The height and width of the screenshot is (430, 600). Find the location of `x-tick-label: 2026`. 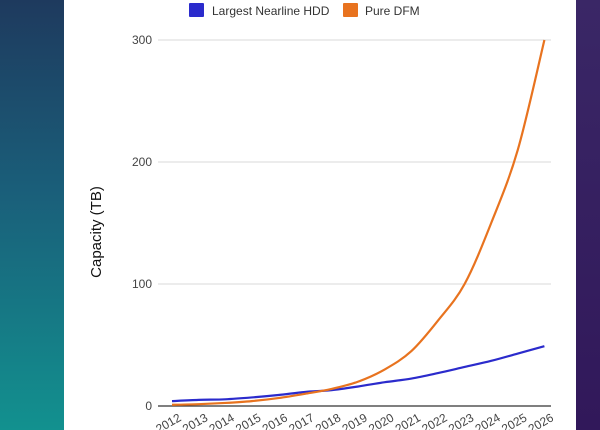

x-tick-label: 2026 is located at coordinates (541, 420).